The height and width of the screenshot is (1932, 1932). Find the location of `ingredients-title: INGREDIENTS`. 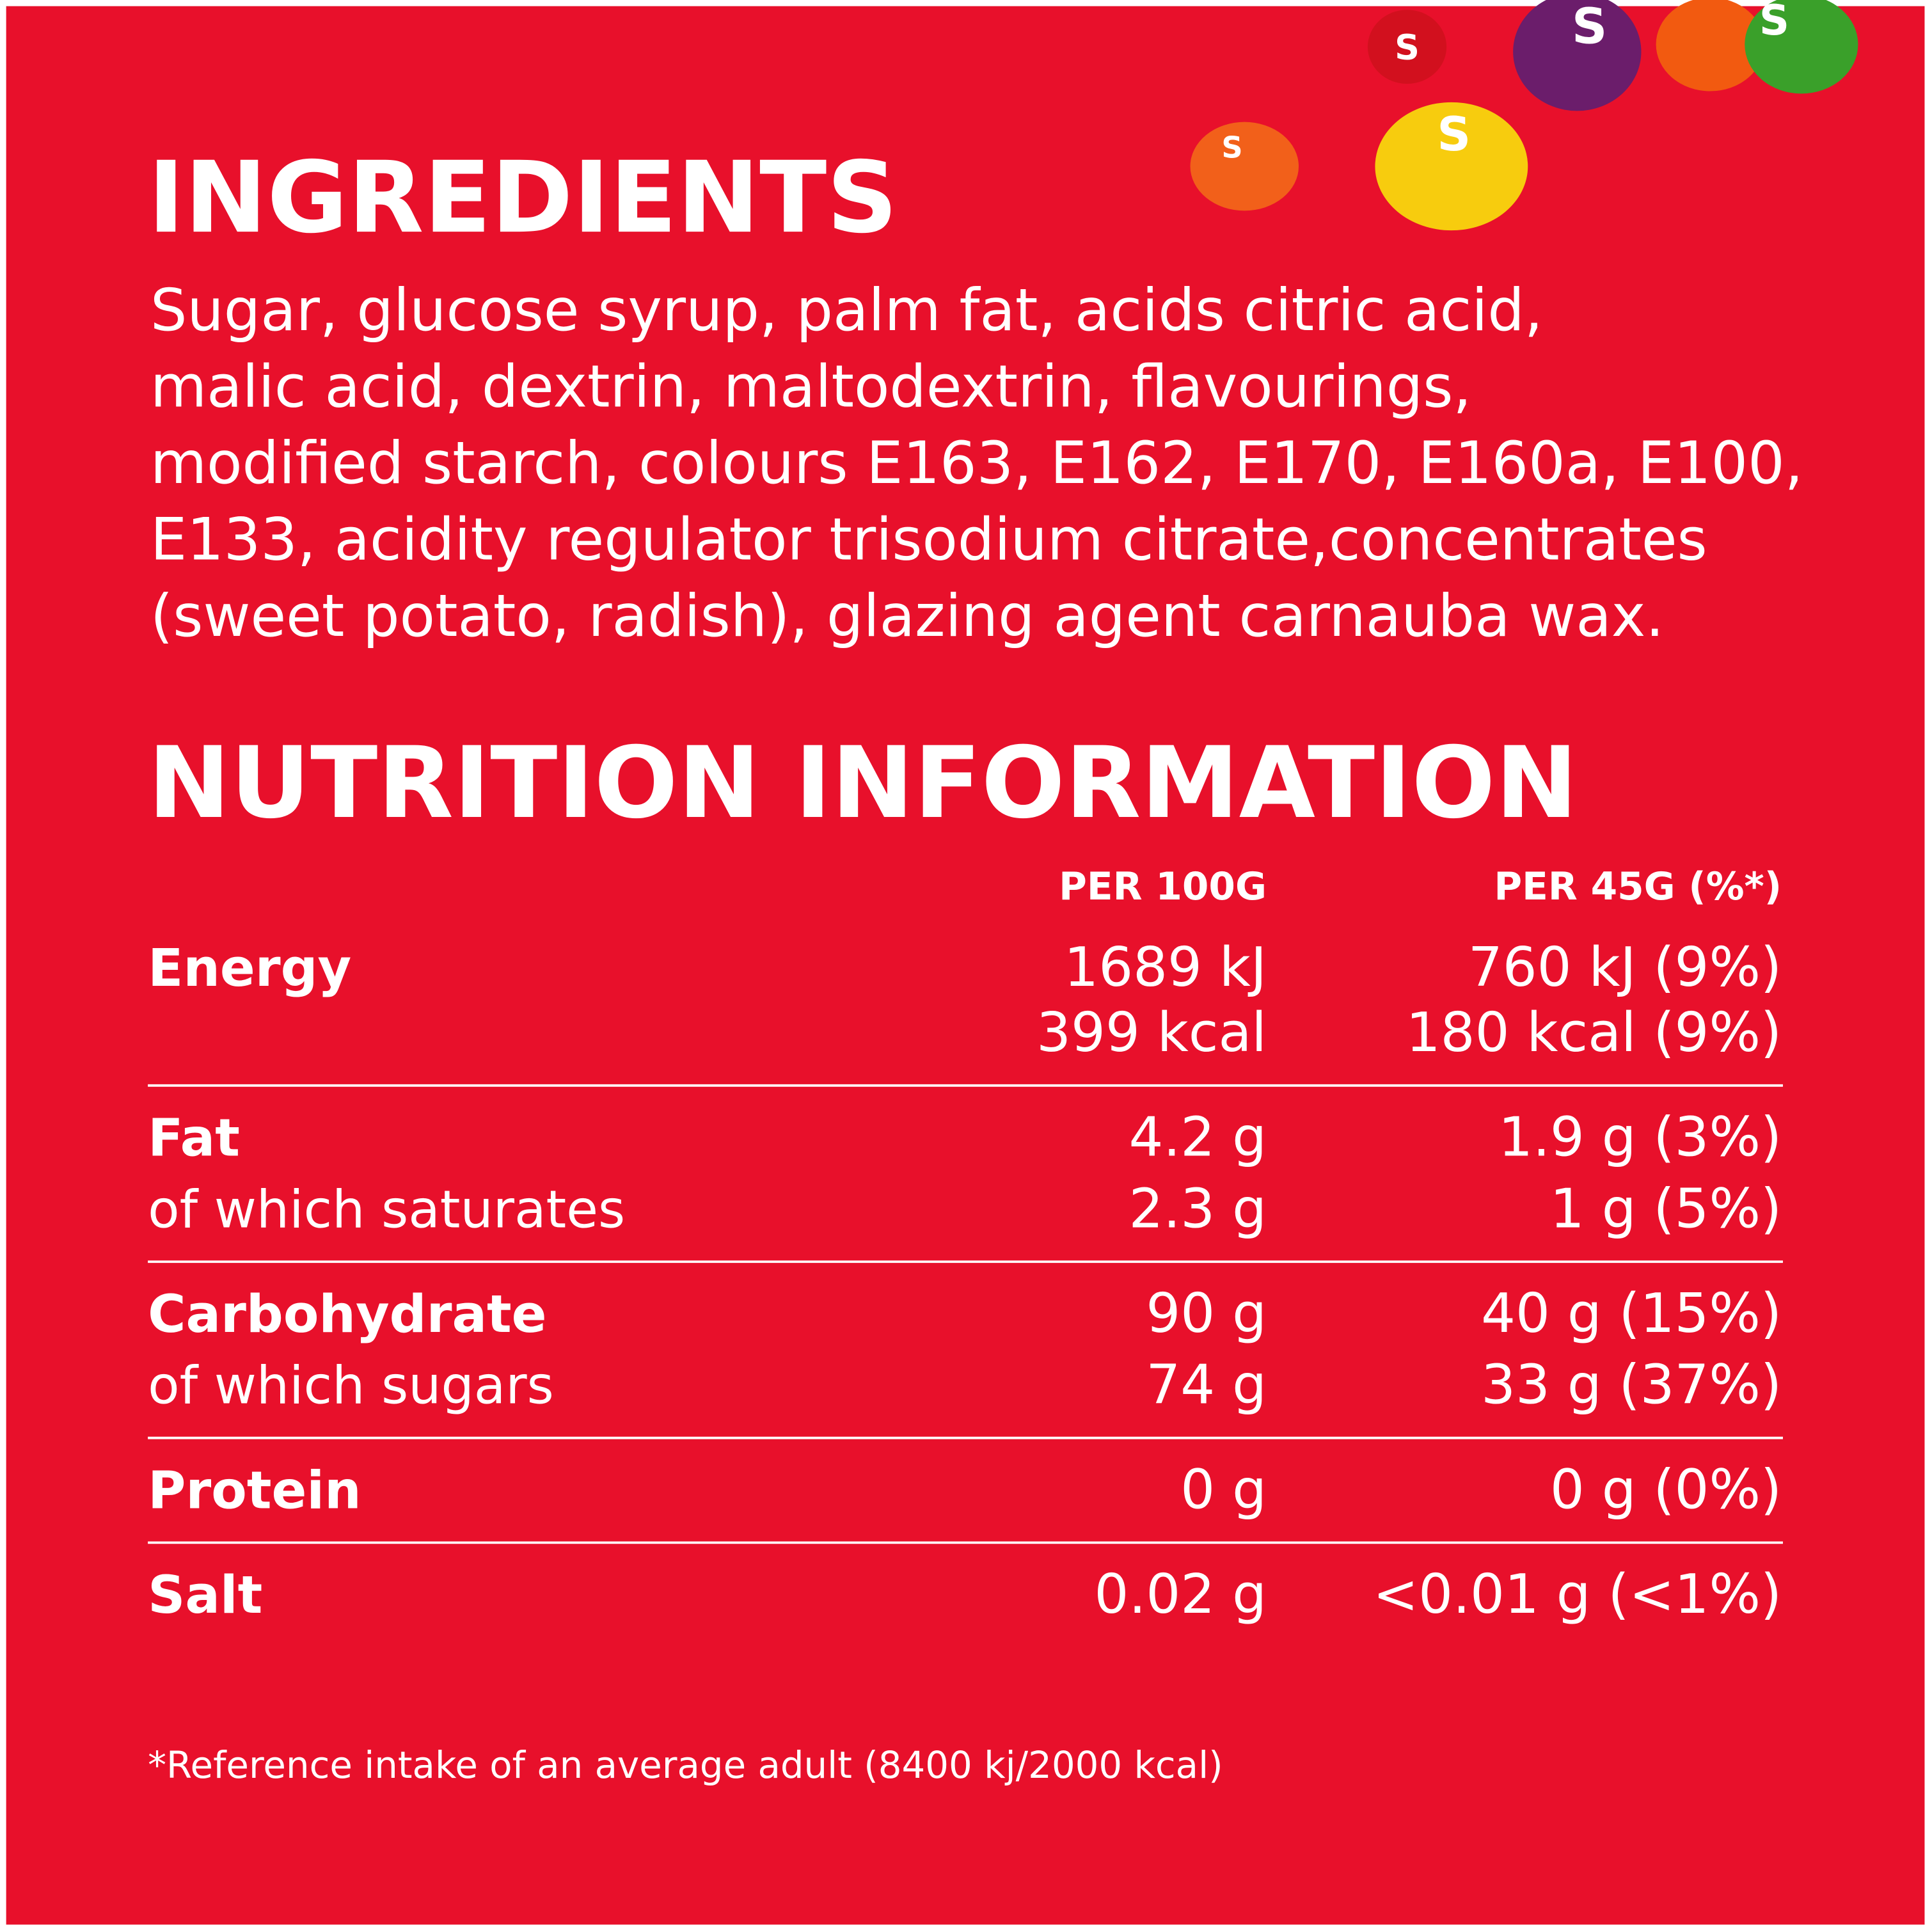

ingredients-title: INGREDIENTS is located at coordinates (523, 198).